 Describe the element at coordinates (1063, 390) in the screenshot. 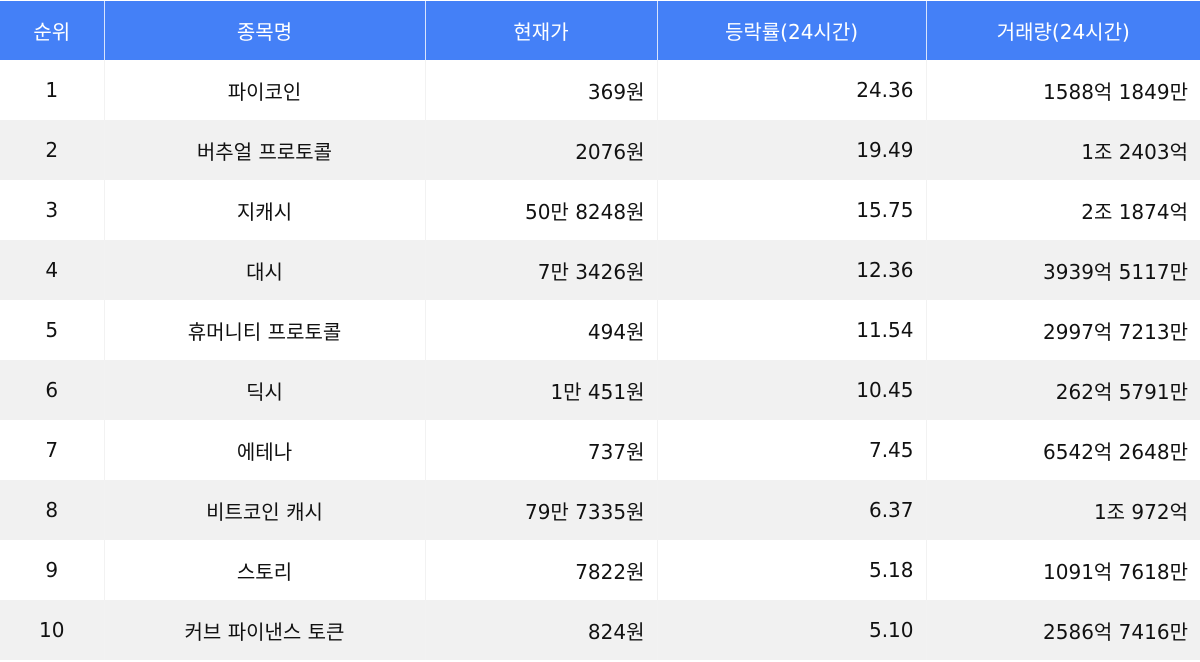

I see `cell-volume: 262억 5791만` at that location.